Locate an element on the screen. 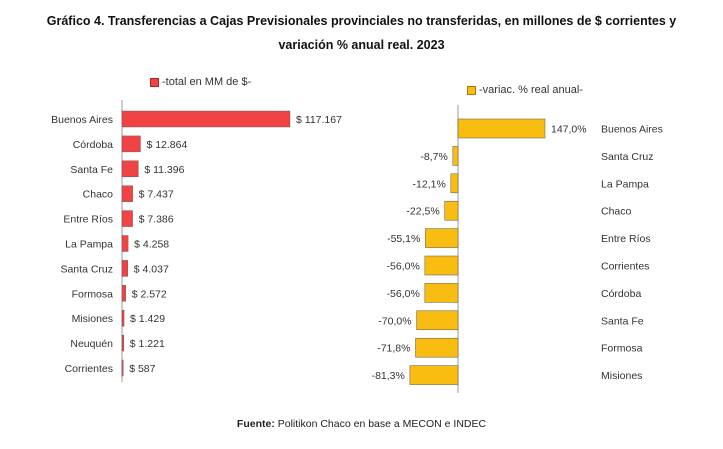 This screenshot has height=449, width=723. legend-left-label: -total en MM de $- is located at coordinates (207, 82).